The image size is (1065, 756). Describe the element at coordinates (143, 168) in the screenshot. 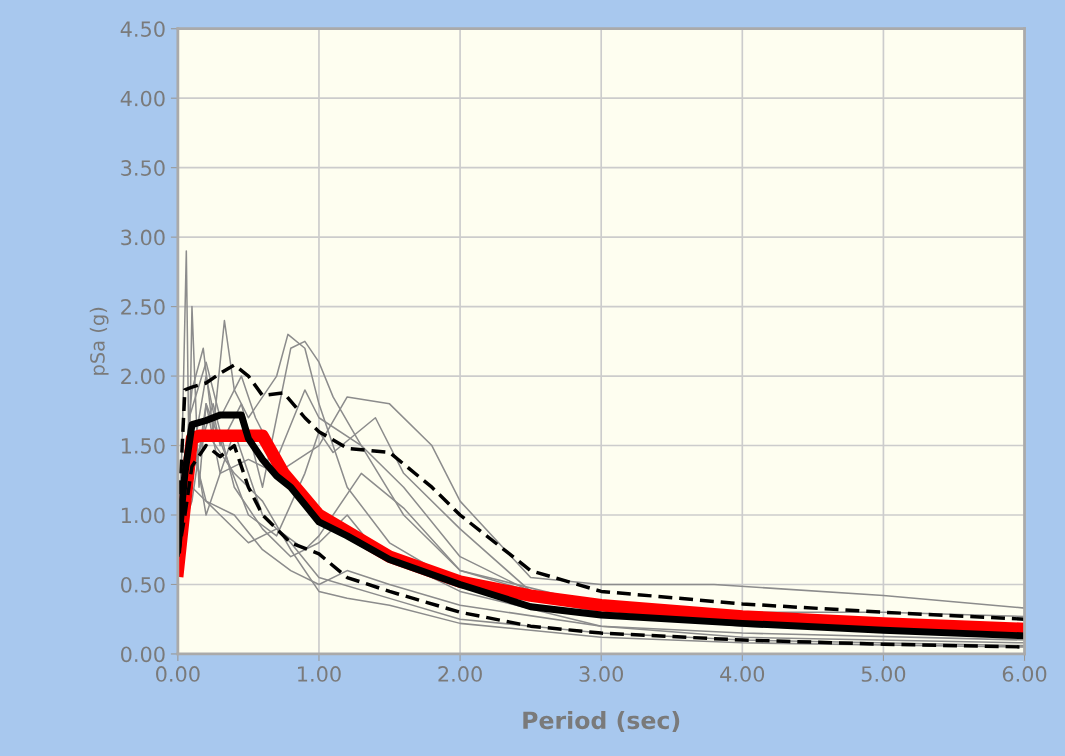

I see `y-tick-label: 3.50` at that location.